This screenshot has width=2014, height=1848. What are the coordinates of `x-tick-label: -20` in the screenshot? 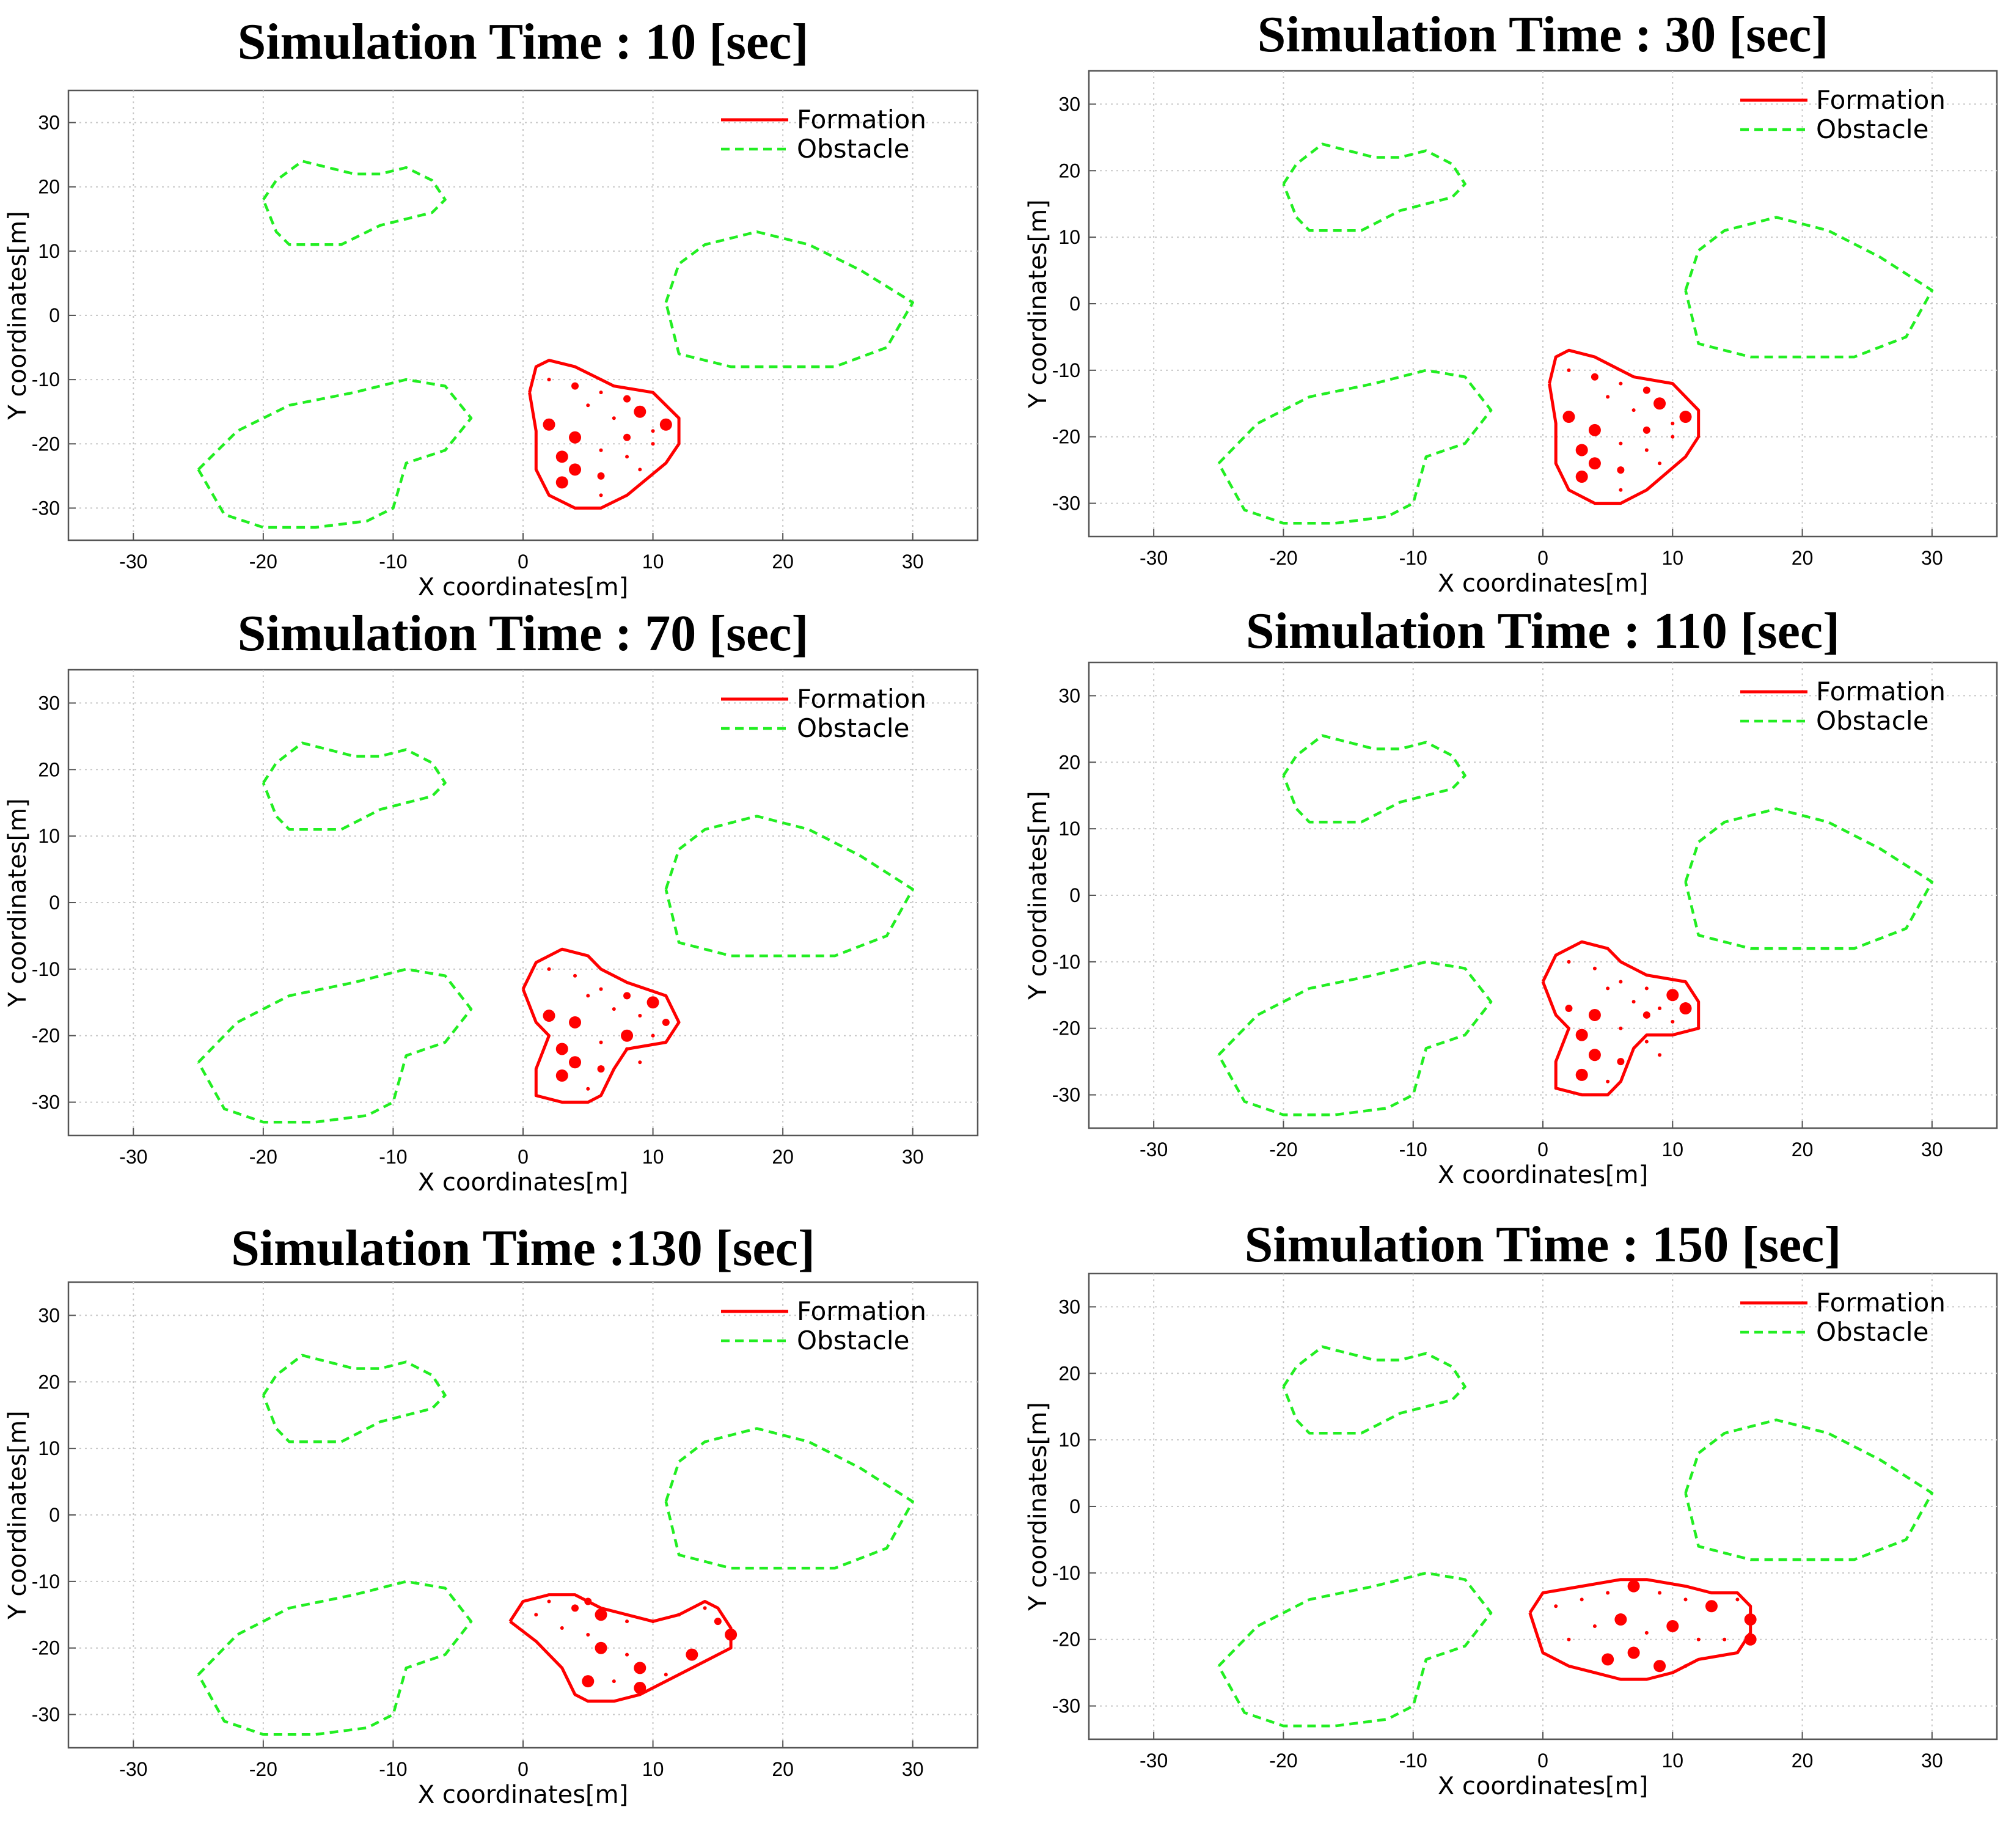 It's located at (1283, 1149).